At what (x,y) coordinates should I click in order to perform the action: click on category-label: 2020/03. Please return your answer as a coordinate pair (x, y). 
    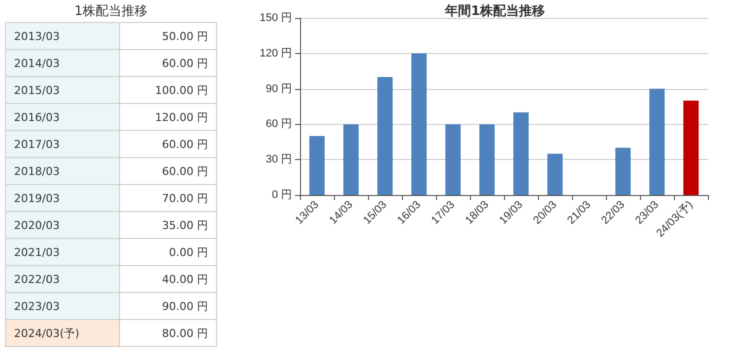
    Looking at the image, I should click on (63, 225).